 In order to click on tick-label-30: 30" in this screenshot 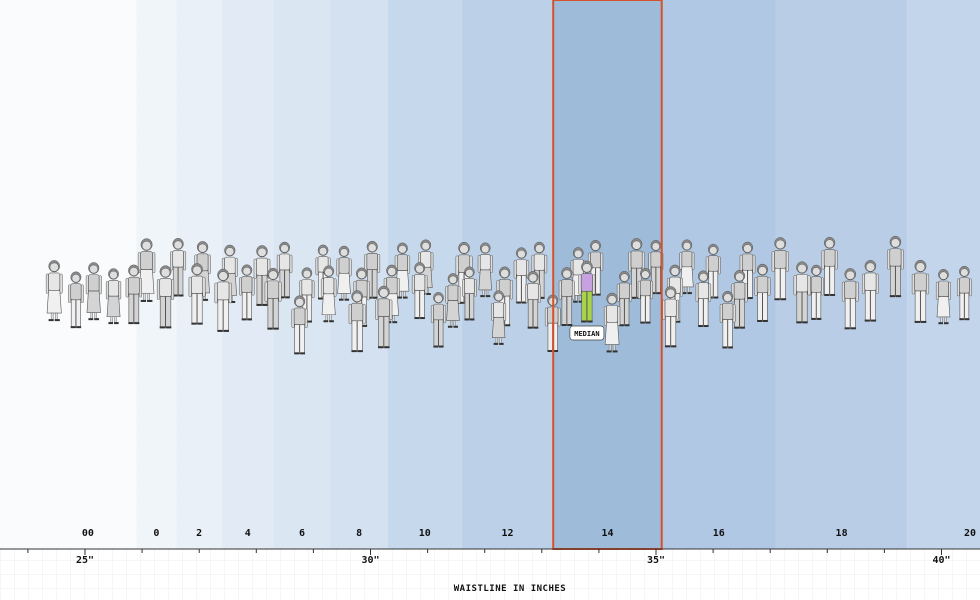, I will do `click(370, 560)`.